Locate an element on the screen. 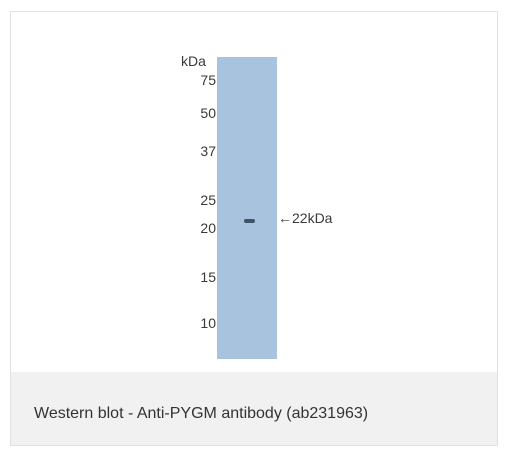 This screenshot has height=457, width=511. marker-label: 20 is located at coordinates (208, 228).